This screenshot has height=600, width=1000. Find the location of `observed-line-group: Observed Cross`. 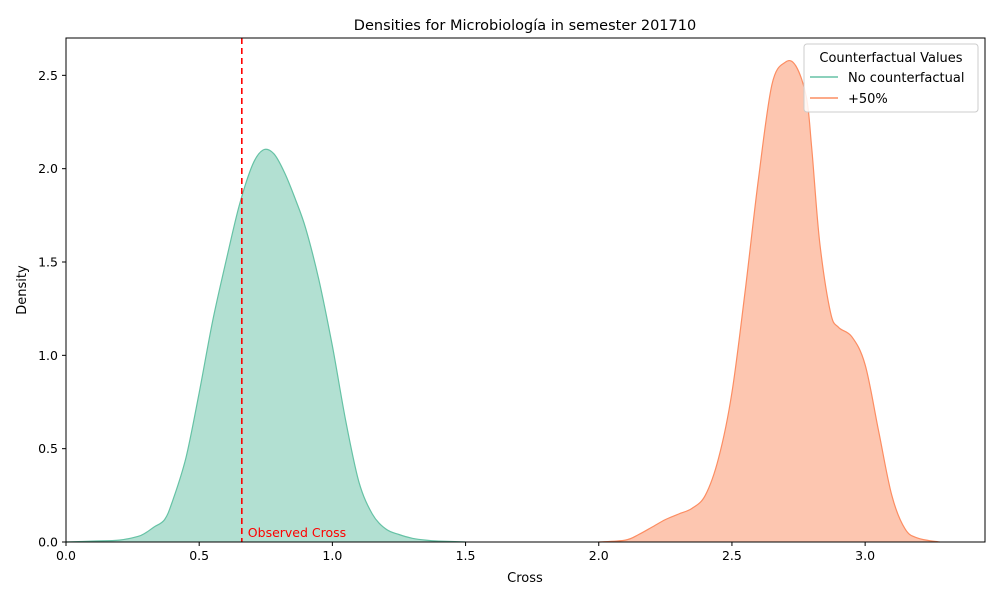

observed-line-group: Observed Cross is located at coordinates (293, 290).